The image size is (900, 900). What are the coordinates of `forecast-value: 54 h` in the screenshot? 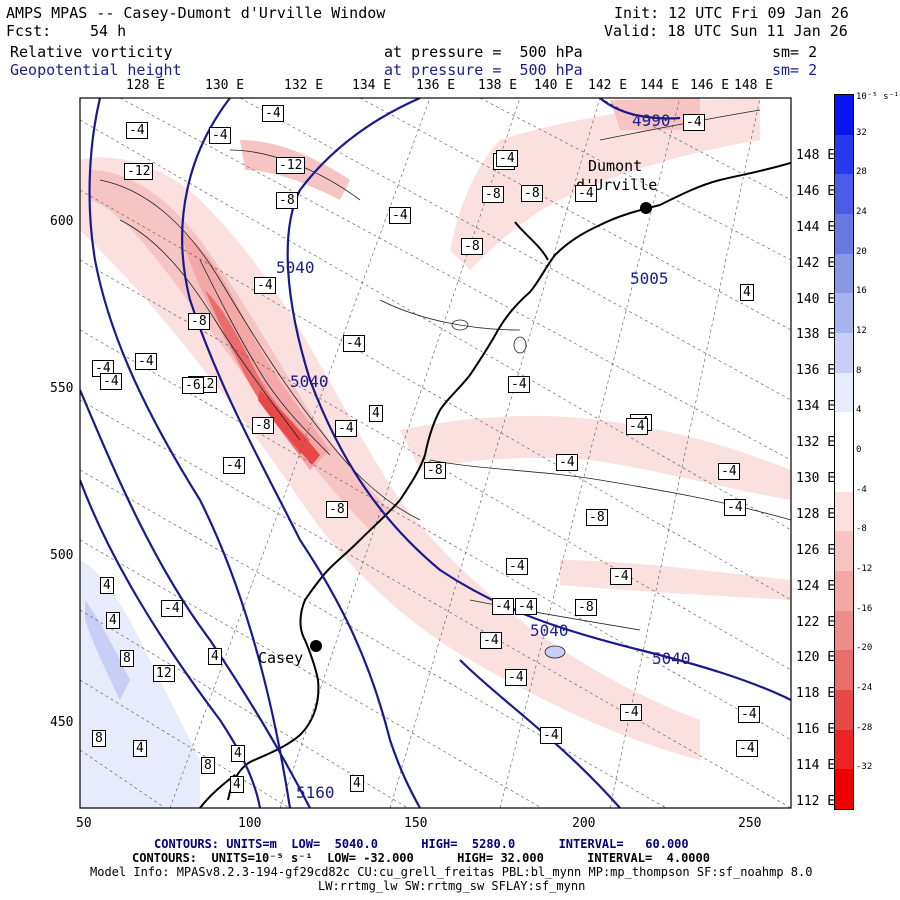 It's located at (108, 31).